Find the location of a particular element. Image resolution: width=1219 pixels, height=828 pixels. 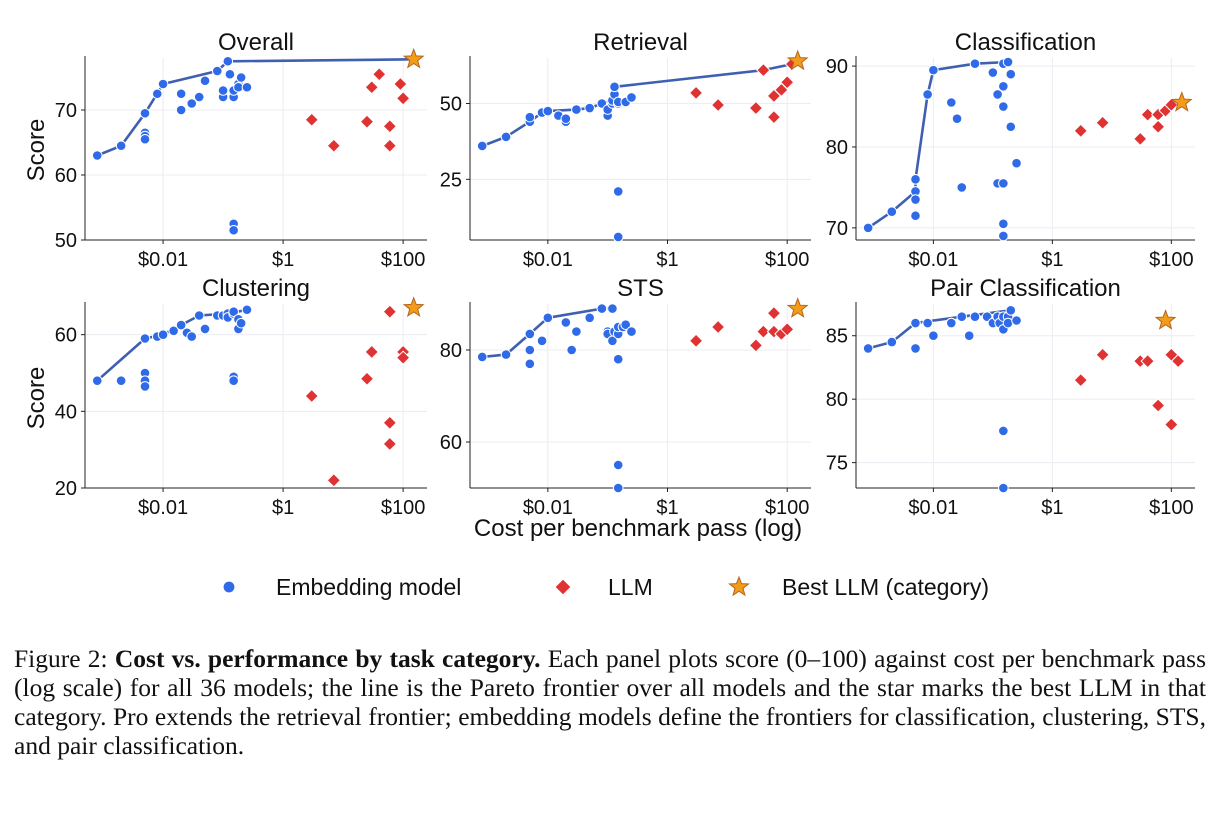

legend-embedding-marker is located at coordinates (229, 587).